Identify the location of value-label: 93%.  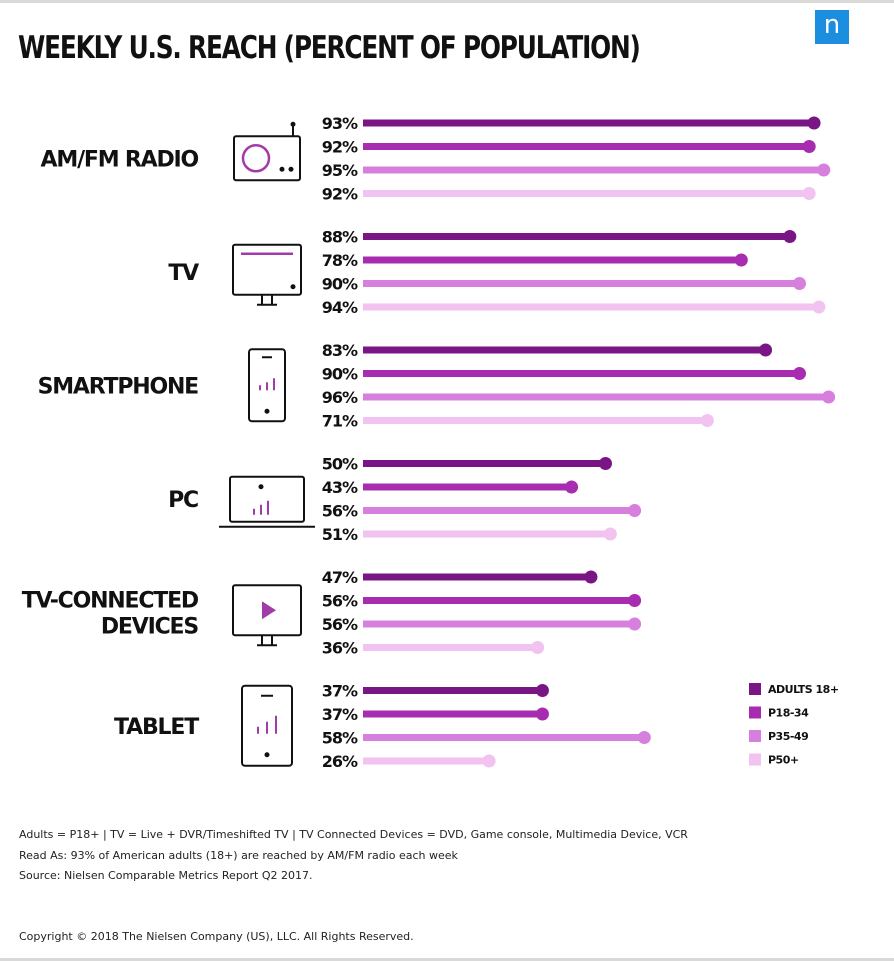
(340, 123).